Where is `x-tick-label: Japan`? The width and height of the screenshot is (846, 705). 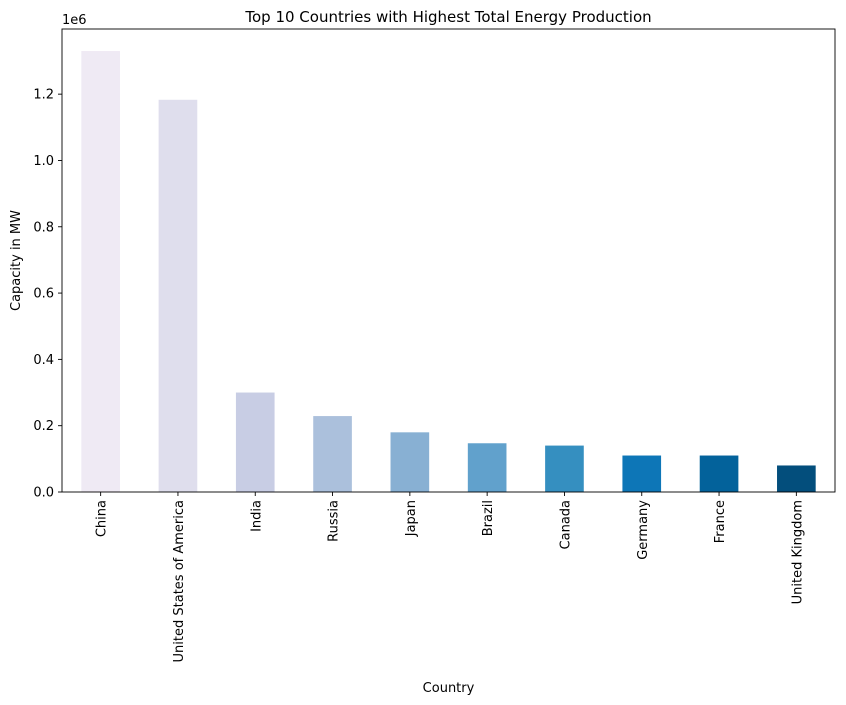 x-tick-label: Japan is located at coordinates (411, 518).